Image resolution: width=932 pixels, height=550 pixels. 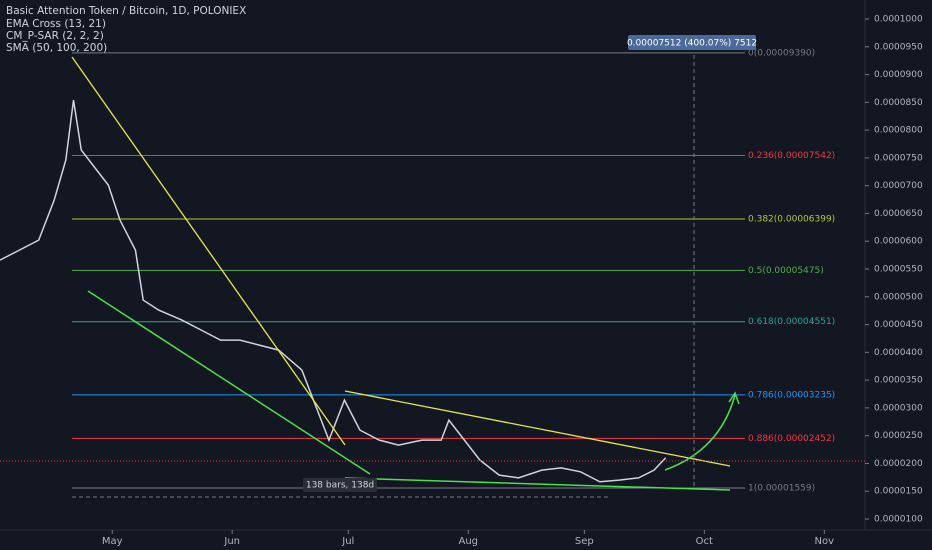 I want to click on y-tick-label: 0.0000150, so click(x=898, y=492).